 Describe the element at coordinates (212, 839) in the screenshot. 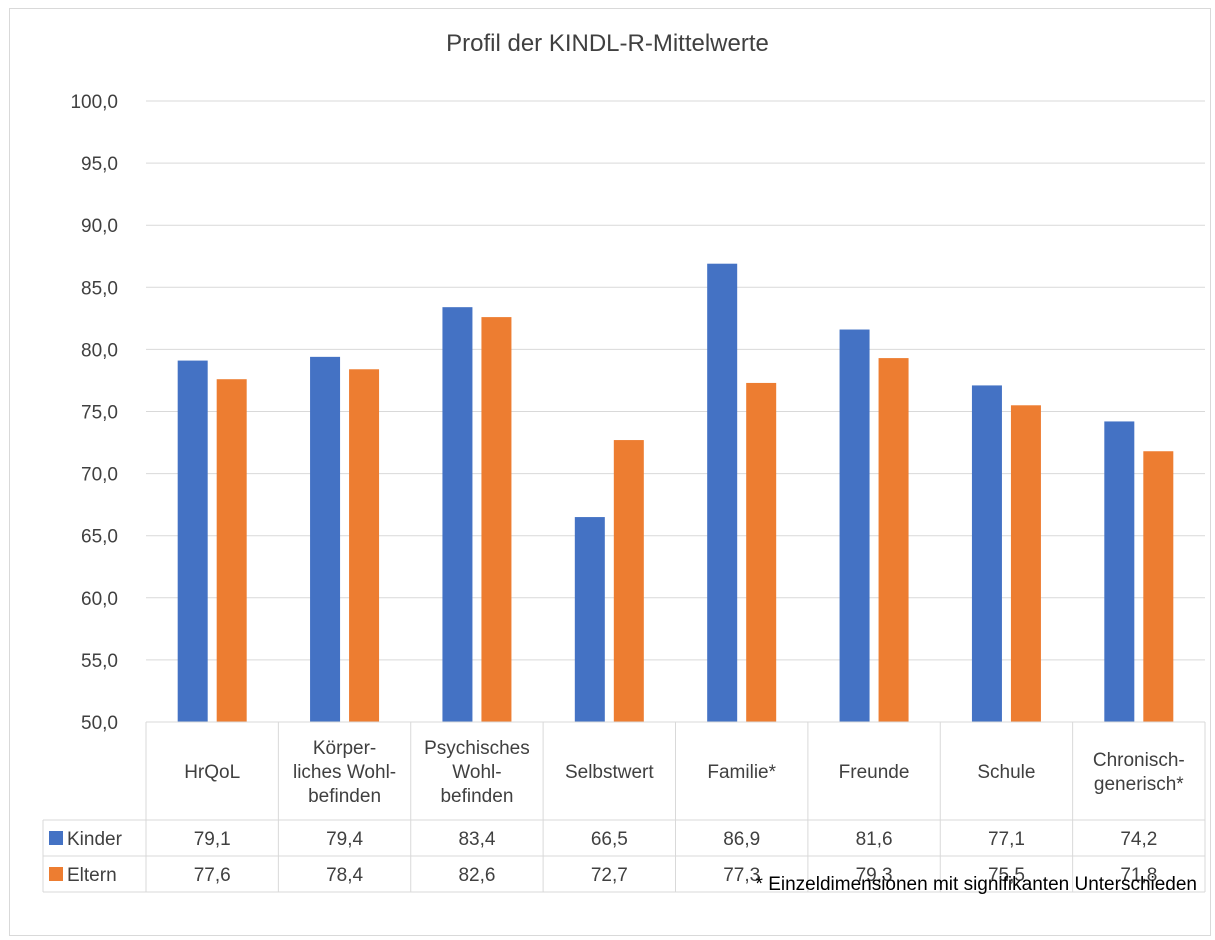

I see `data-label-kinder: 79,1` at that location.